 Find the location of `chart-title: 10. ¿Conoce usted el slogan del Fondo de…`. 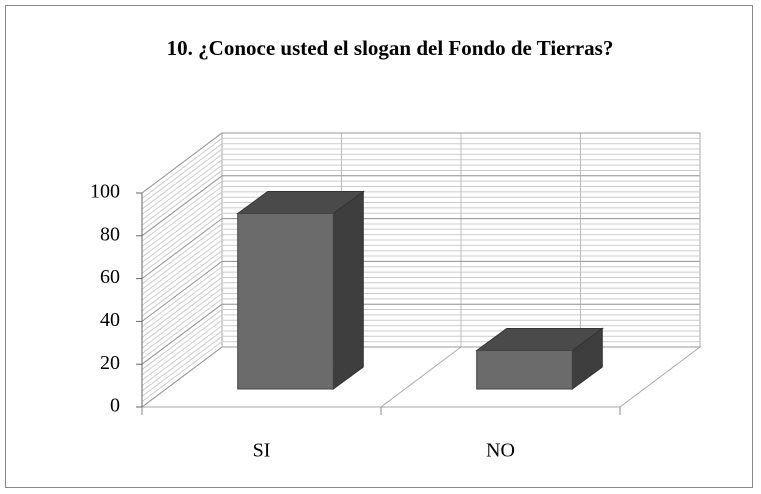

chart-title: 10. ¿Conoce usted el slogan del Fondo de… is located at coordinates (390, 48).